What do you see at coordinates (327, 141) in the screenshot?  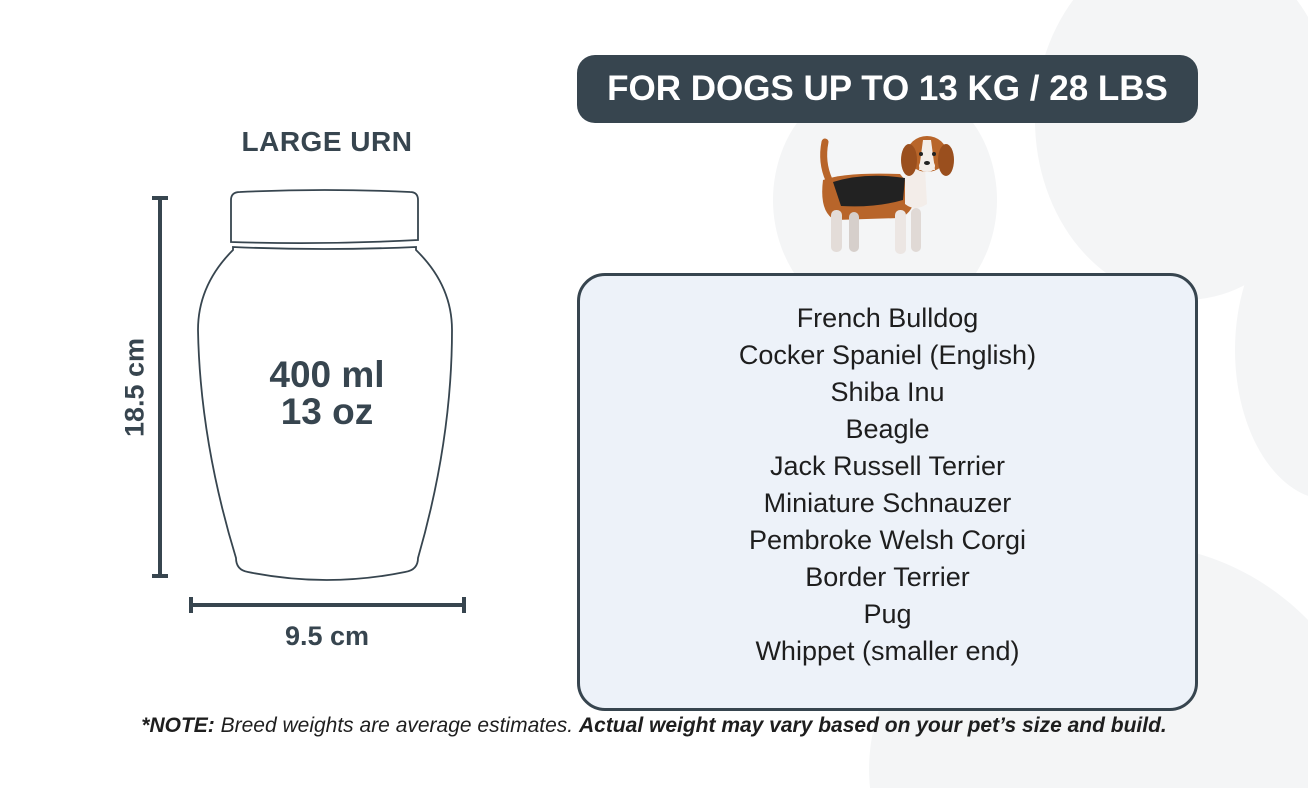 I see `urn-title: LARGE URN` at bounding box center [327, 141].